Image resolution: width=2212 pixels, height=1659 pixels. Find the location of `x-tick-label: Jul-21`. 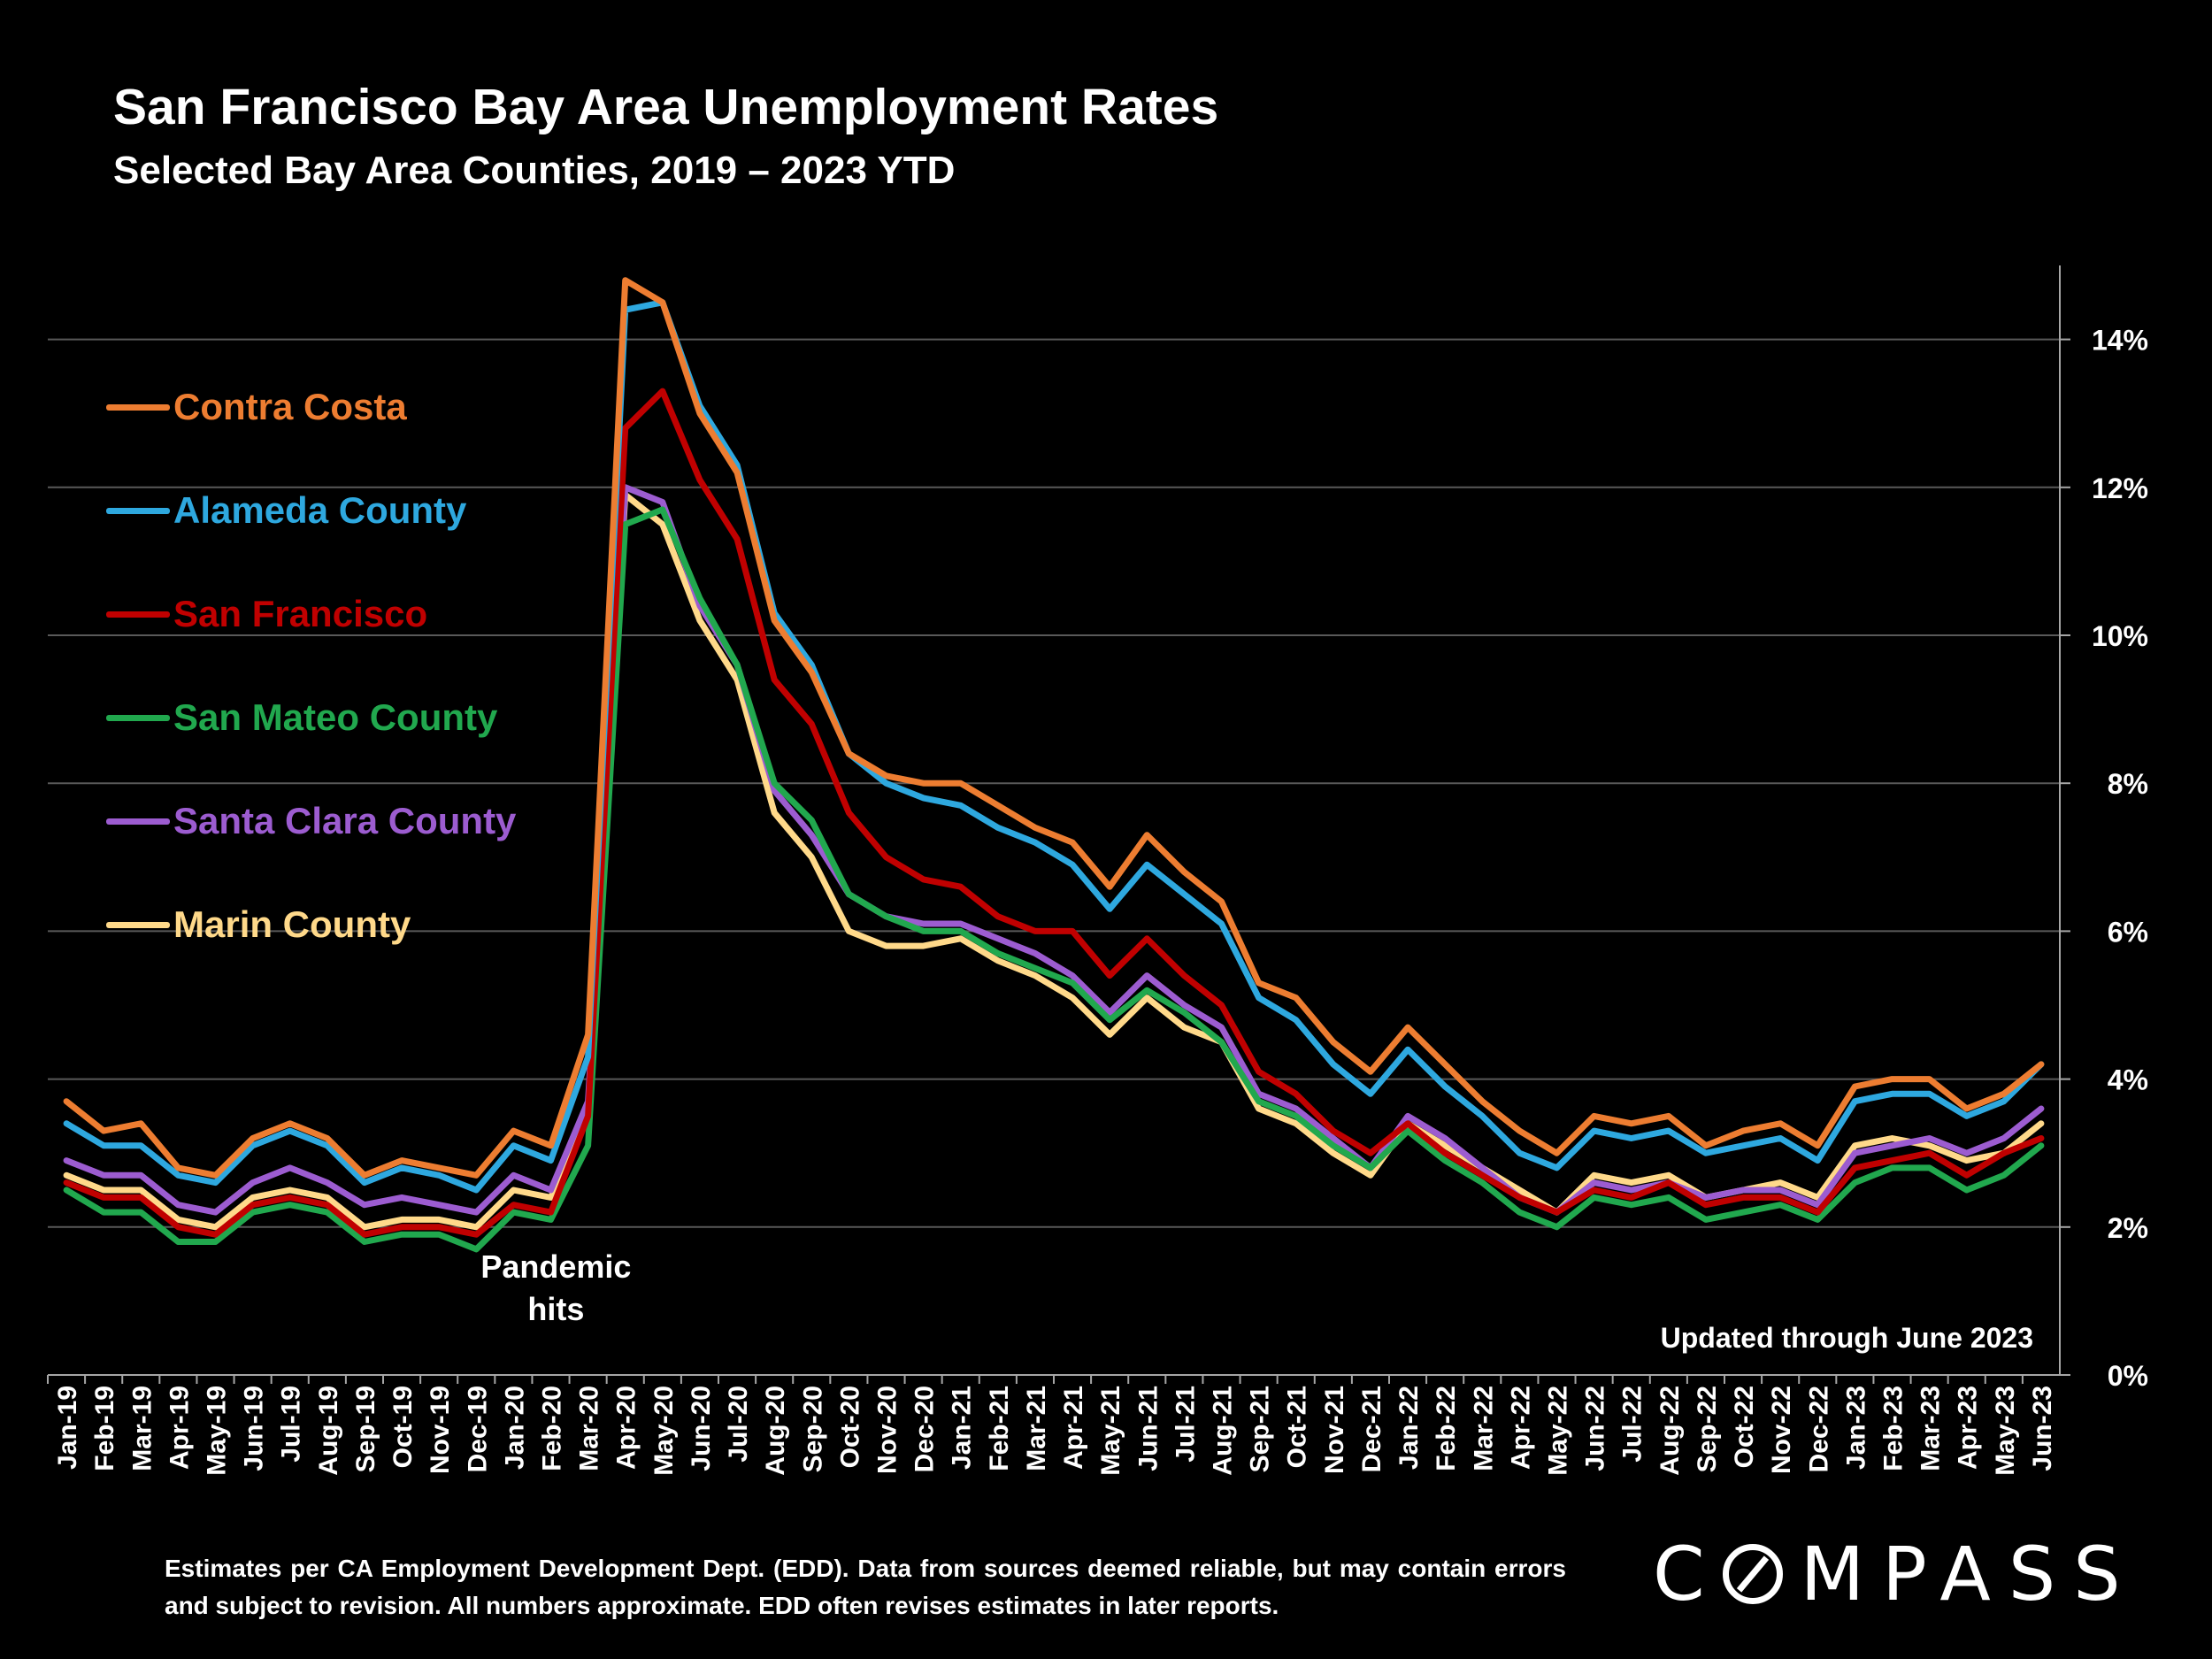

x-tick-label: Jul-21 is located at coordinates (1185, 1424).